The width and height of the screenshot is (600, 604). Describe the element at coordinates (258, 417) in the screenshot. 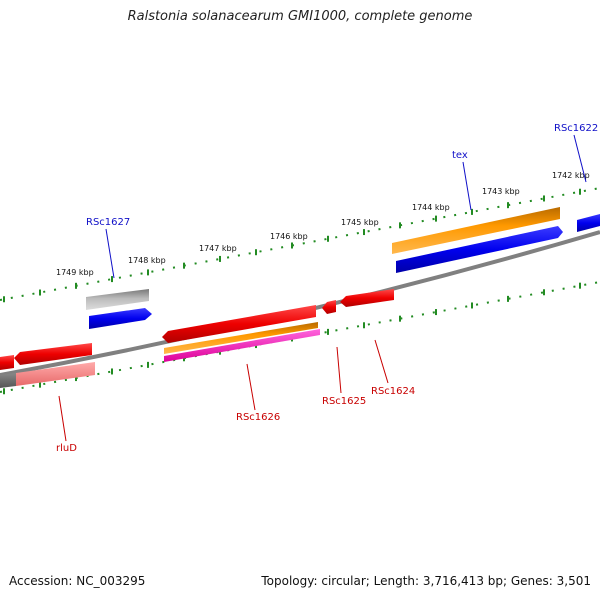

I see `gene-label-rsc1626: RSc1626` at that location.